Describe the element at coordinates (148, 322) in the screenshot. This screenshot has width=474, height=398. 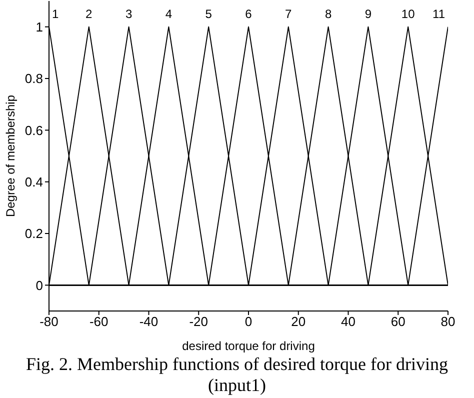
I see `x-tick-label: -40` at that location.